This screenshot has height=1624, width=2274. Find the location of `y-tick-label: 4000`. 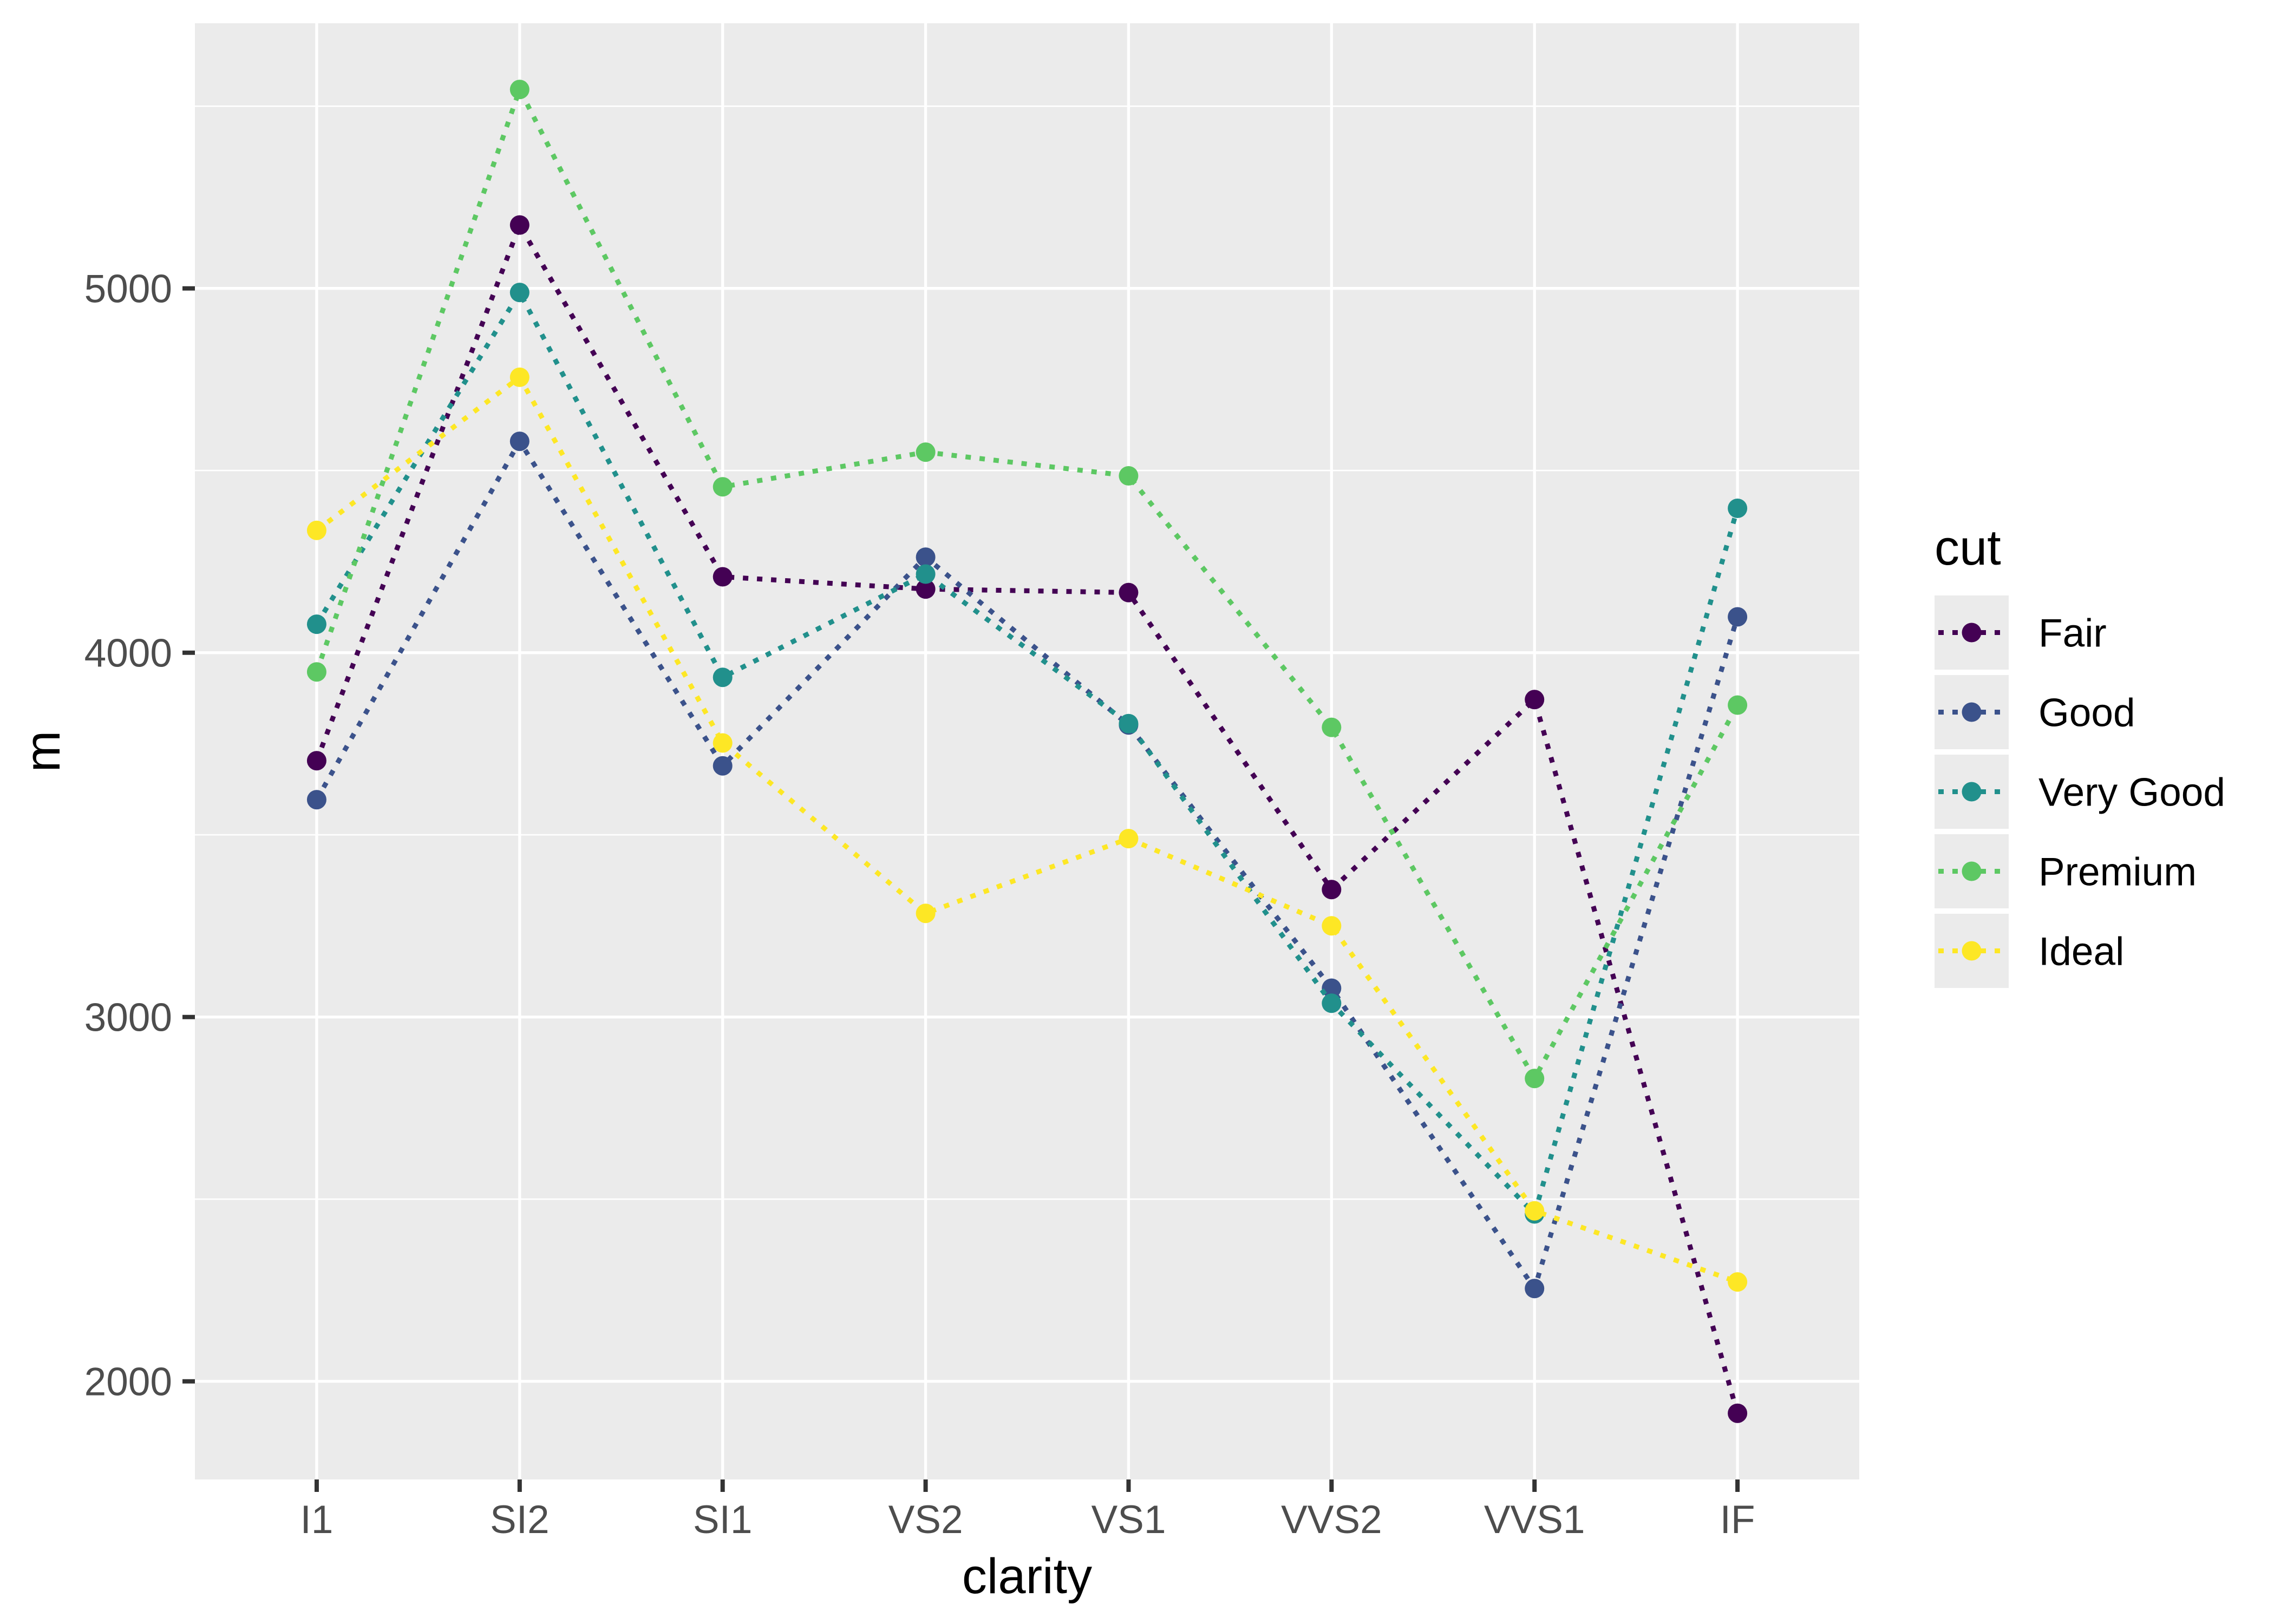

y-tick-label: 4000 is located at coordinates (128, 654).